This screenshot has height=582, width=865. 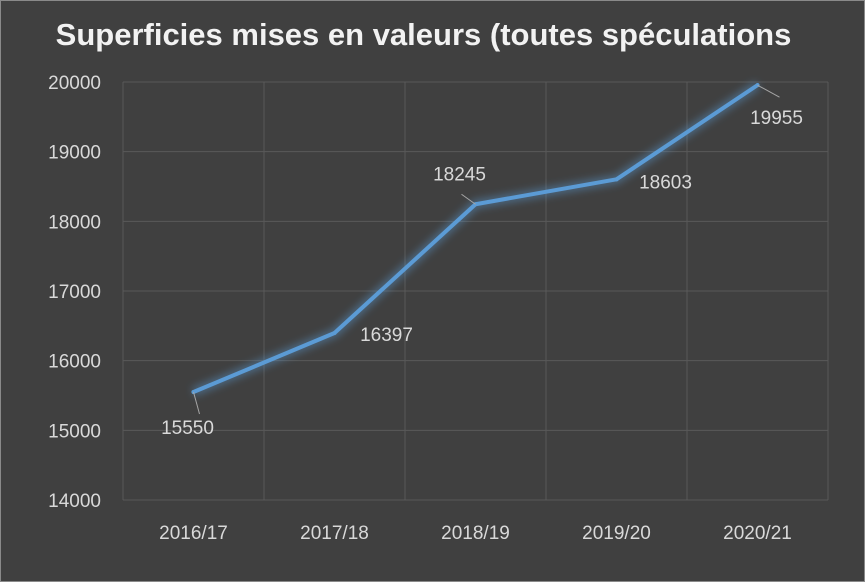 I want to click on data-label: 18603, so click(x=665, y=182).